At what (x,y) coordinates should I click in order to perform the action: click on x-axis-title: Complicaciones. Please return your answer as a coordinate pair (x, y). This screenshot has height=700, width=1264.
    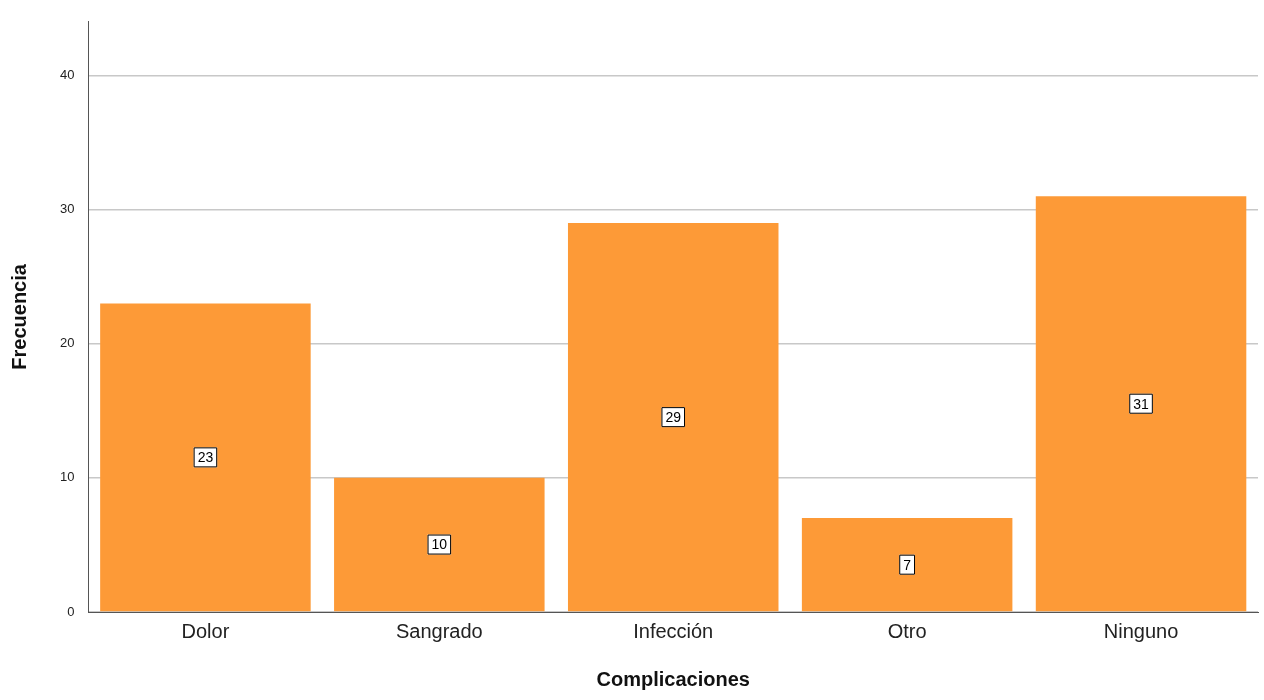
    Looking at the image, I should click on (673, 678).